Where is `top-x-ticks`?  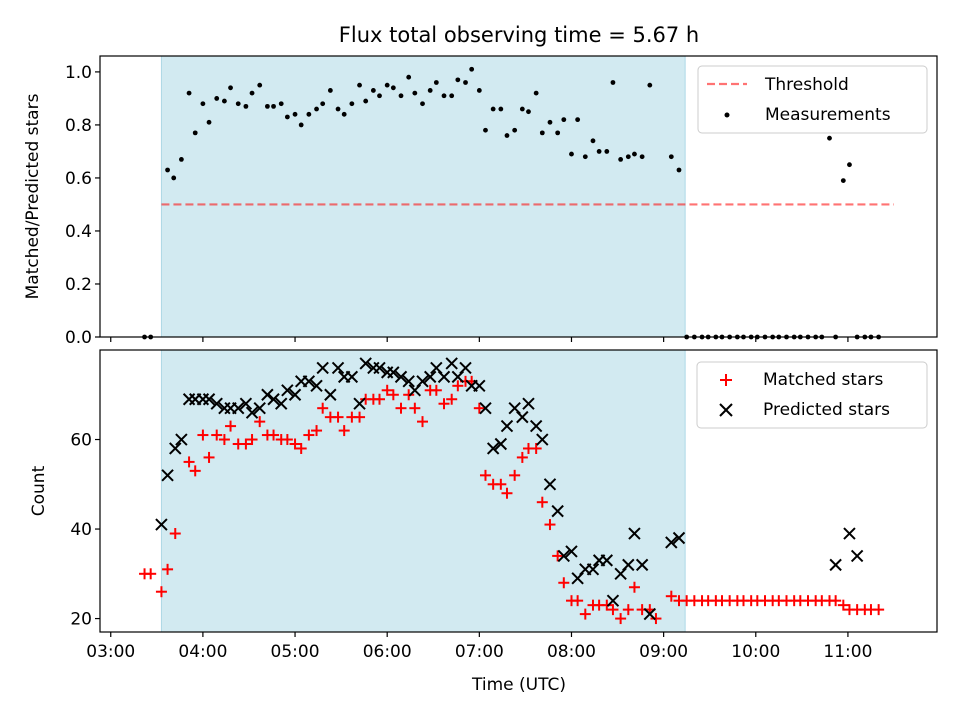
top-x-ticks is located at coordinates (479, 339).